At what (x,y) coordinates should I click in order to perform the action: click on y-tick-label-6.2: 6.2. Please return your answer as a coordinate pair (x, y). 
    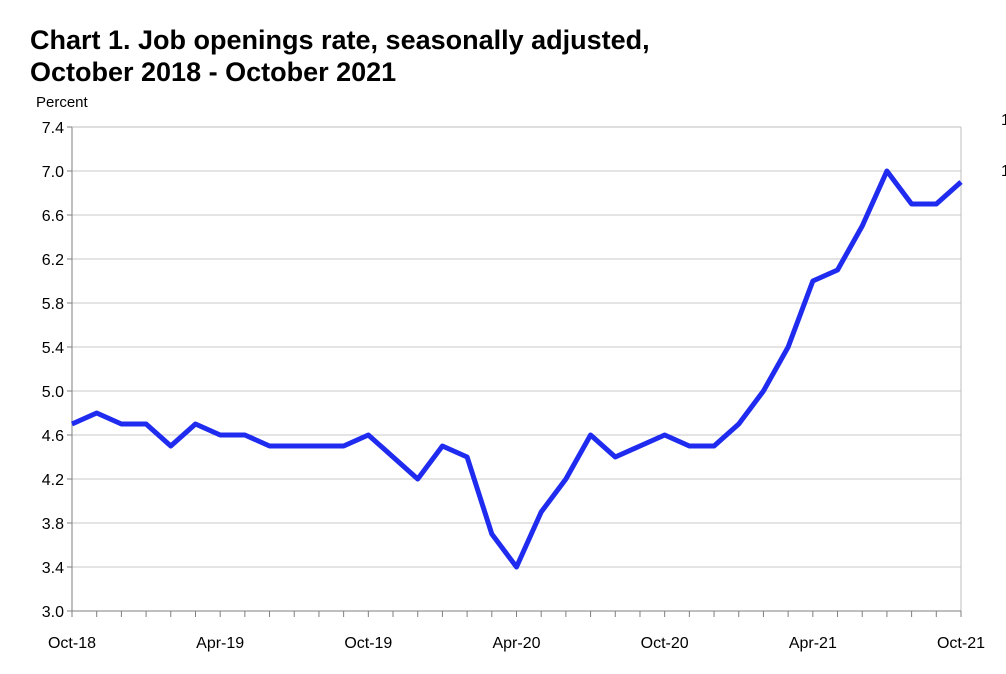
    Looking at the image, I should click on (53, 260).